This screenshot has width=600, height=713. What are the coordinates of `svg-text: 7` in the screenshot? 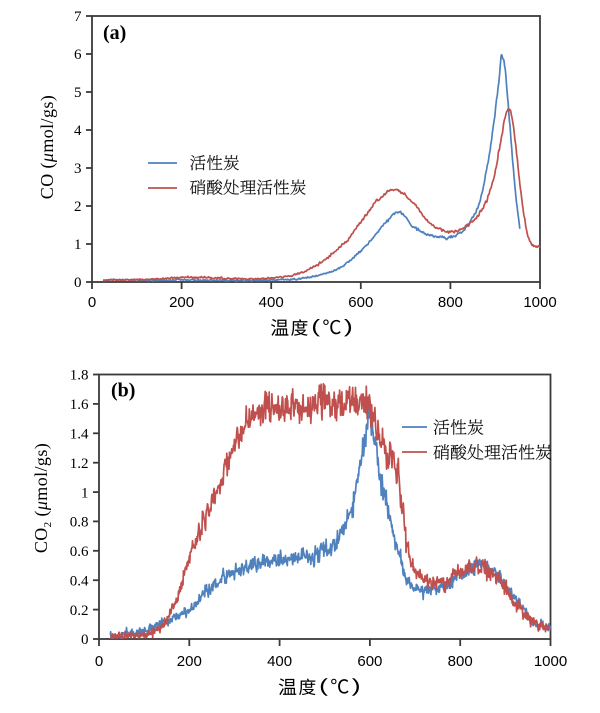 It's located at (78, 17).